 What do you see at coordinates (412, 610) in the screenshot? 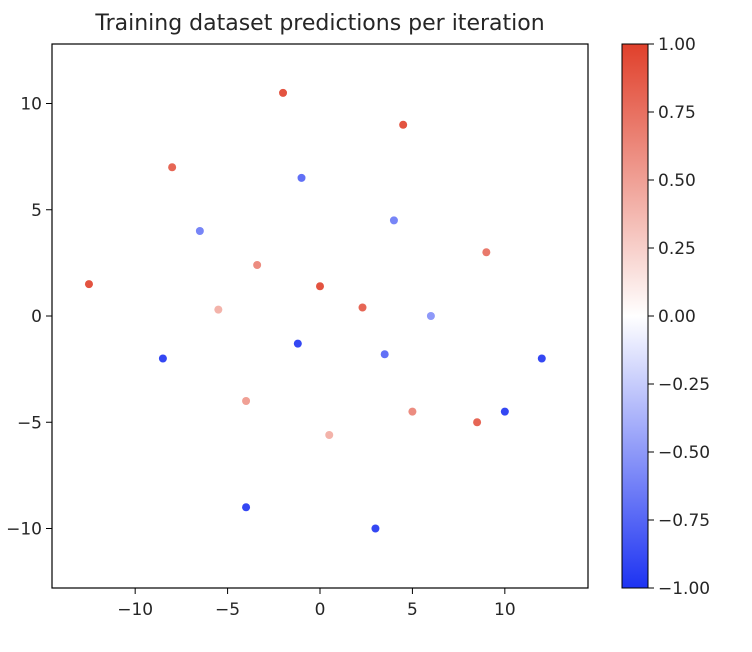
I see `x-tick-label: 5` at bounding box center [412, 610].